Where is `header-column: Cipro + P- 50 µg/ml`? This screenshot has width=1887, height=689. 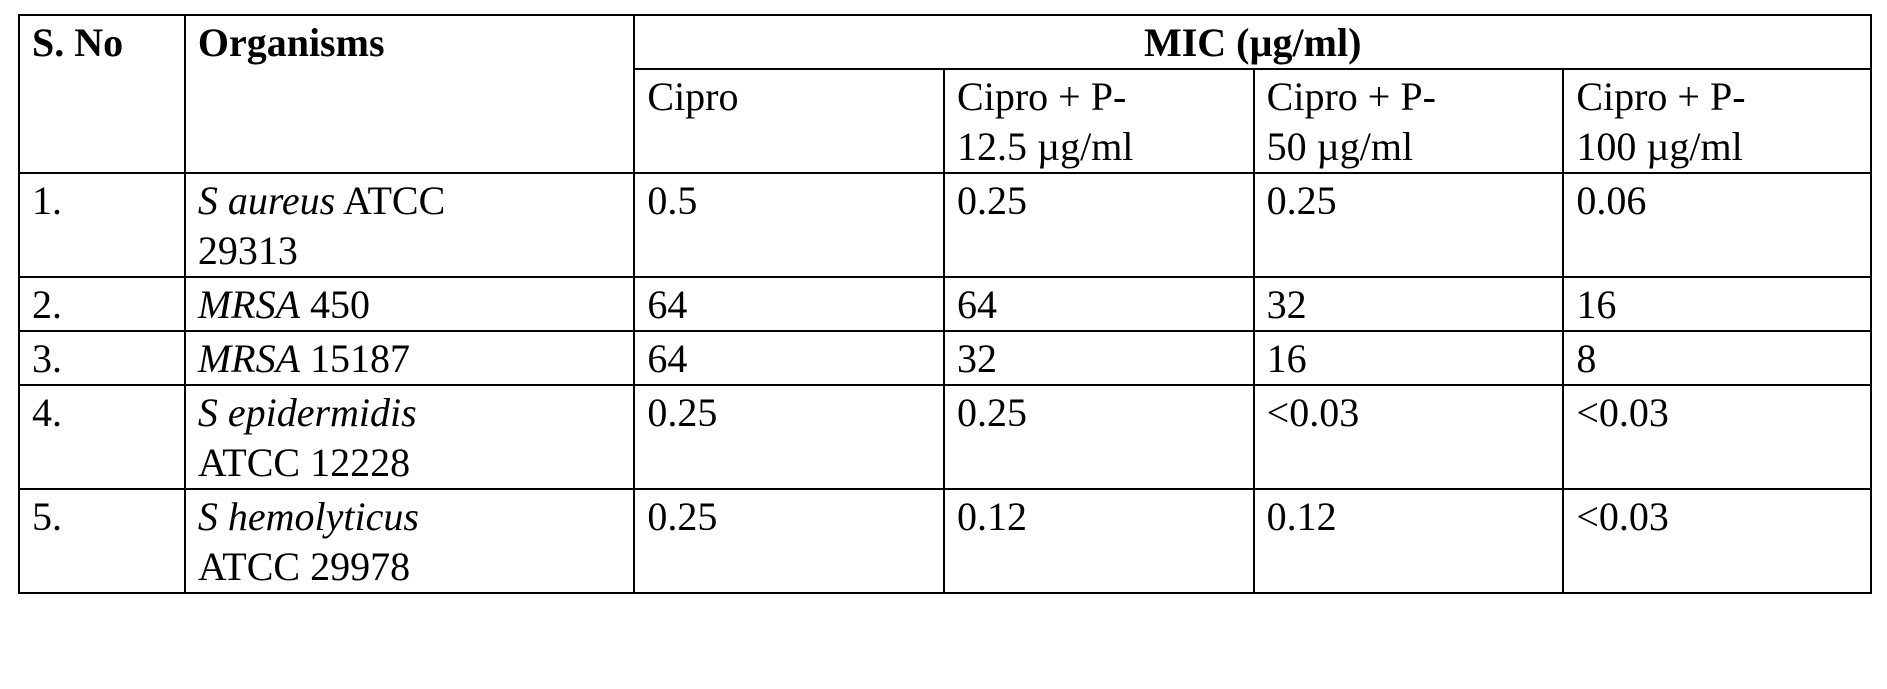 header-column: Cipro + P- 50 µg/ml is located at coordinates (1409, 121).